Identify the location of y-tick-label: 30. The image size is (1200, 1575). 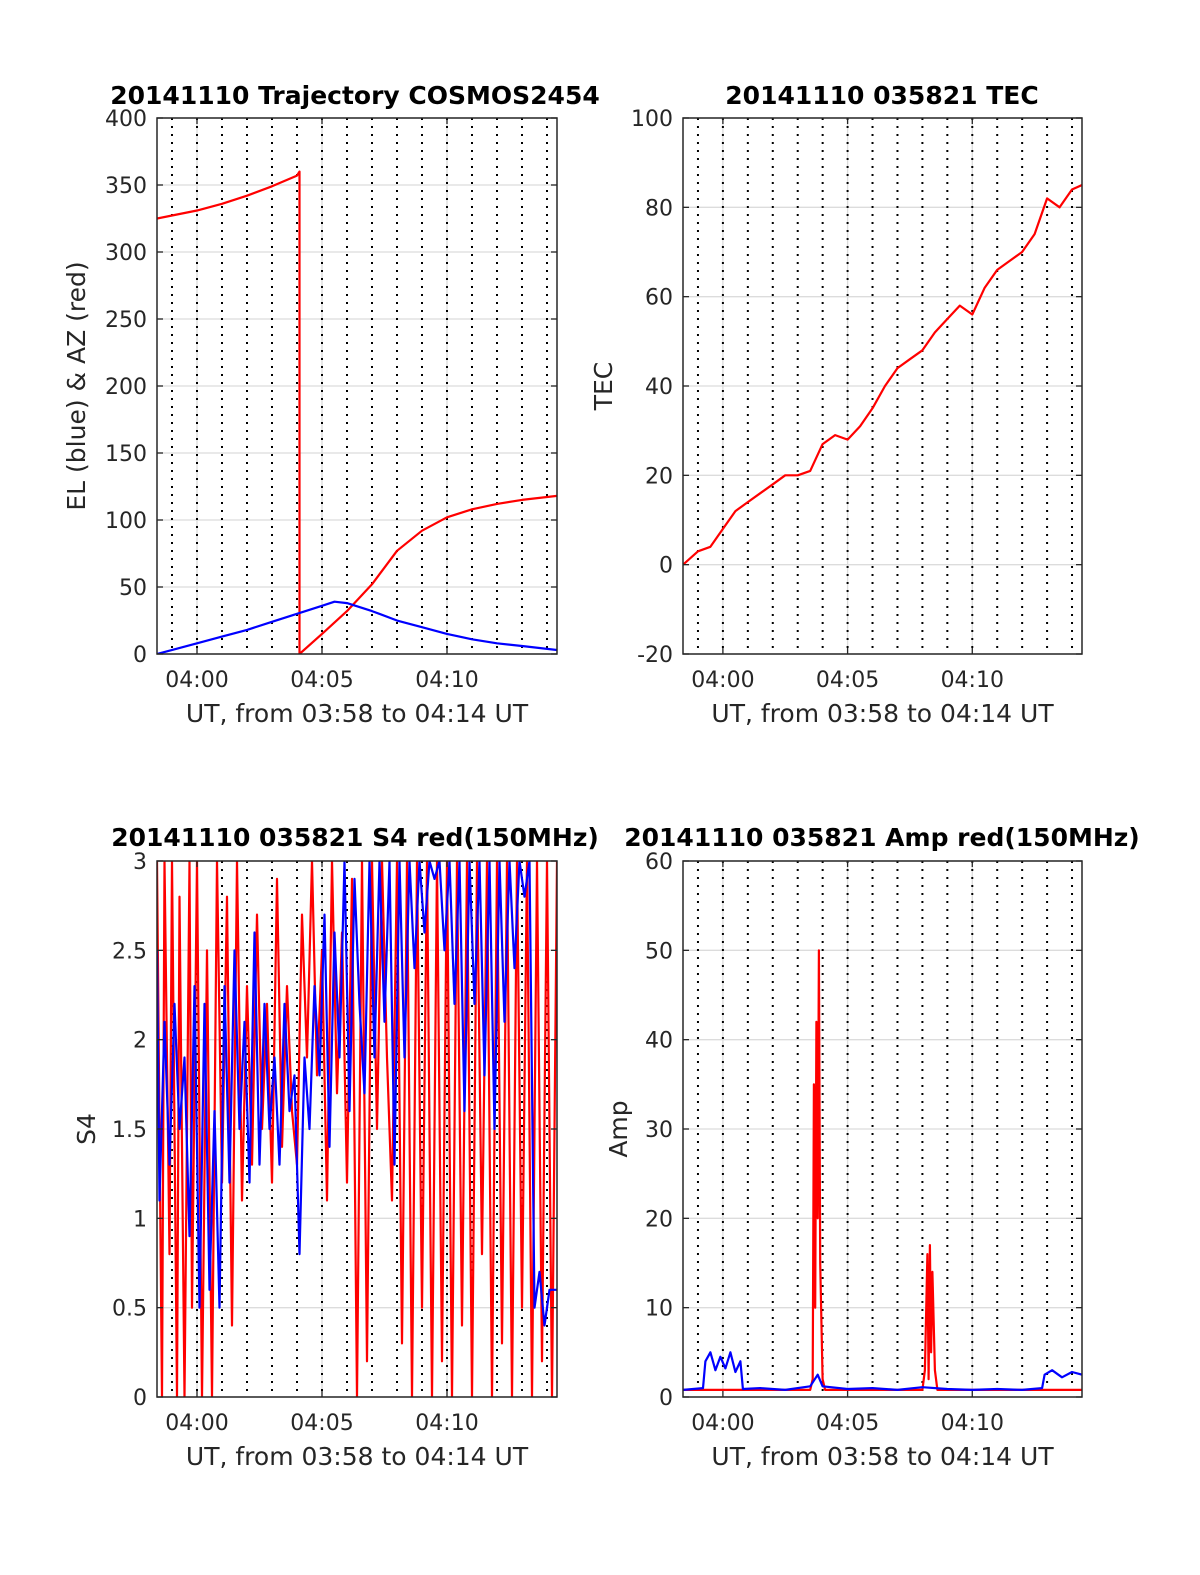
(659, 1130).